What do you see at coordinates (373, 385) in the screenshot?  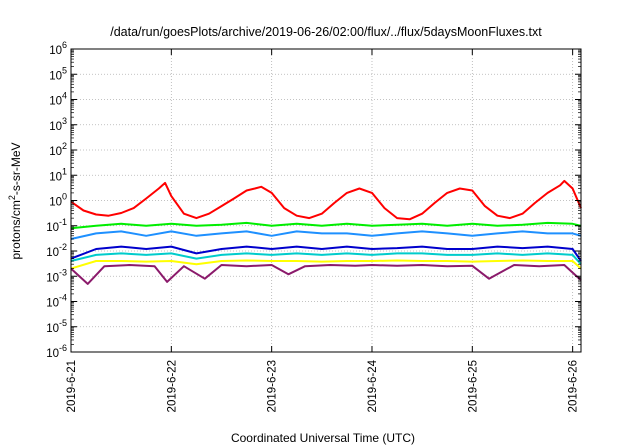 I see `x-tick-label: 2019-6-24` at bounding box center [373, 385].